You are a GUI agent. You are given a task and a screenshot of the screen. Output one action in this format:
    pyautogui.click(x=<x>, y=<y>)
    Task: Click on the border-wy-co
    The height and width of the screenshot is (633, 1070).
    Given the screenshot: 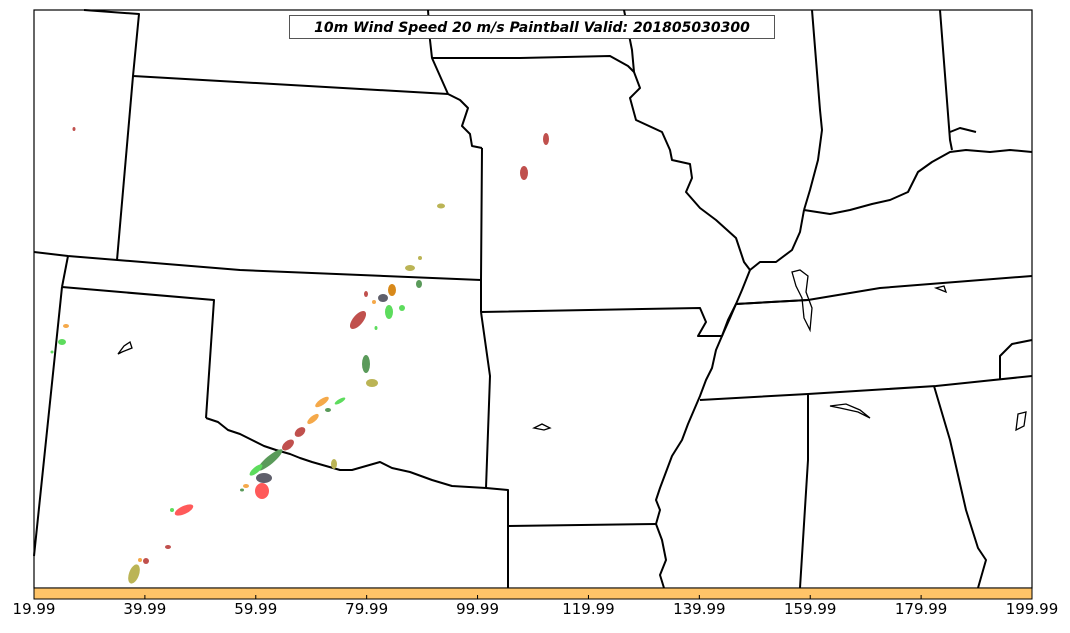 What is the action you would take?
    pyautogui.click(x=266, y=52)
    